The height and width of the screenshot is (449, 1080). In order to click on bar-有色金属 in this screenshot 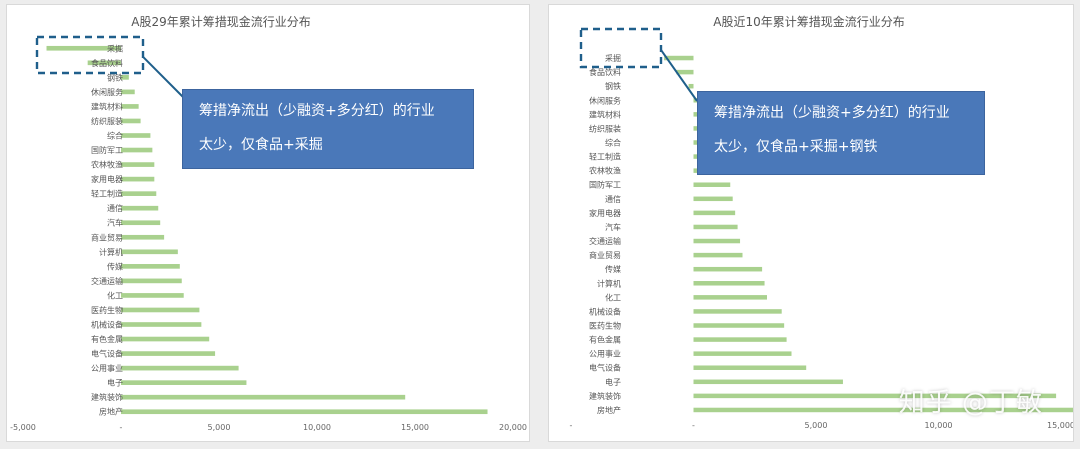, I will do `click(740, 339)`.